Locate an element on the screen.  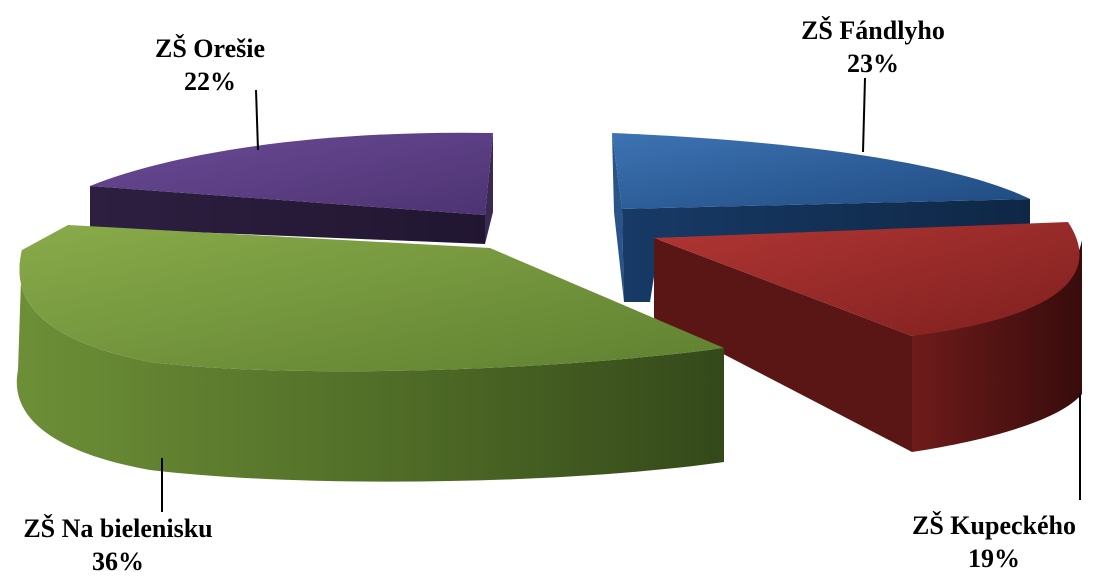
leader-line-fandlyho is located at coordinates (864, 115).